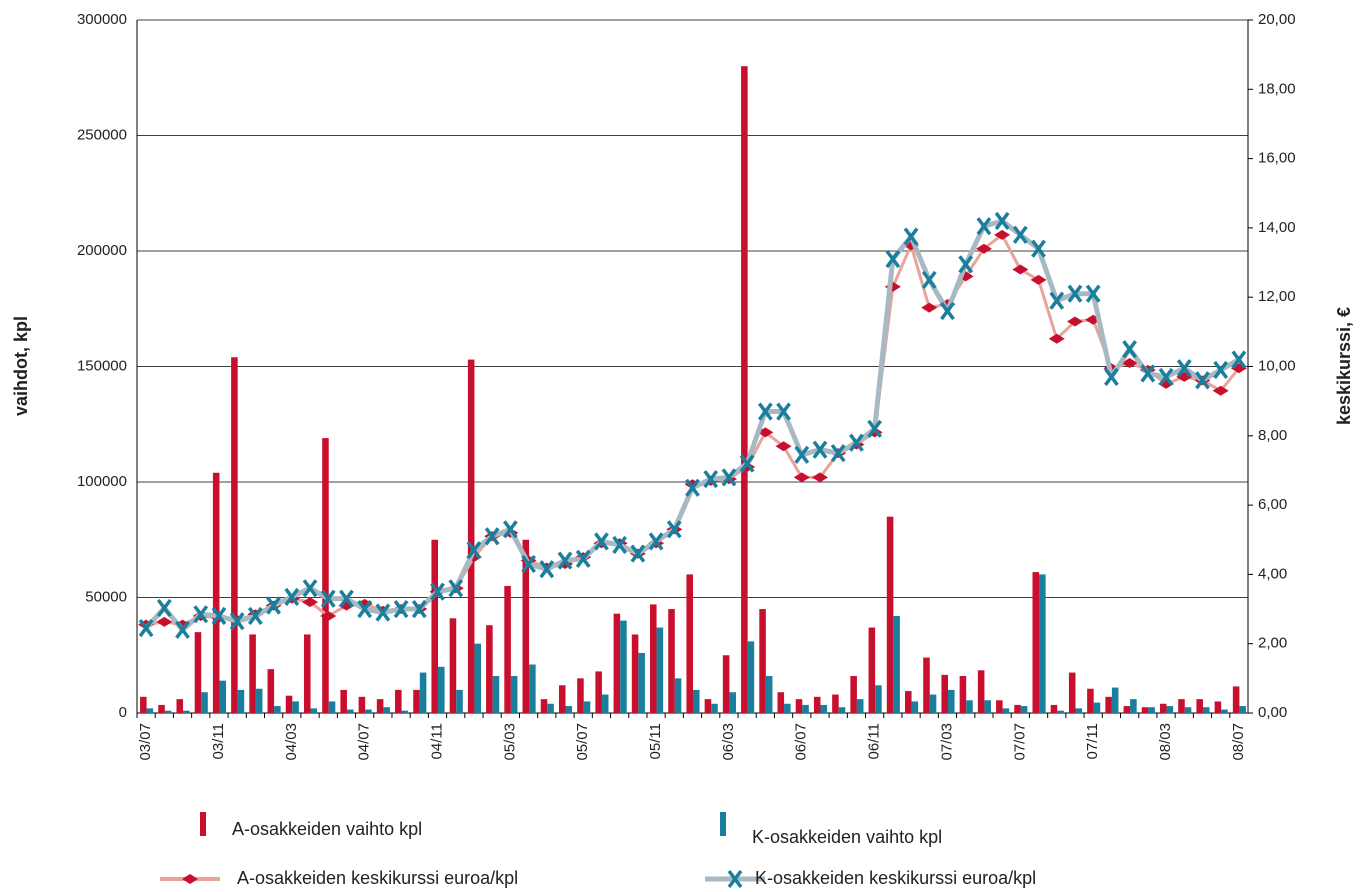 The width and height of the screenshot is (1365, 892). Describe the element at coordinates (145, 742) in the screenshot. I see `x-tick-label: 03/07` at that location.